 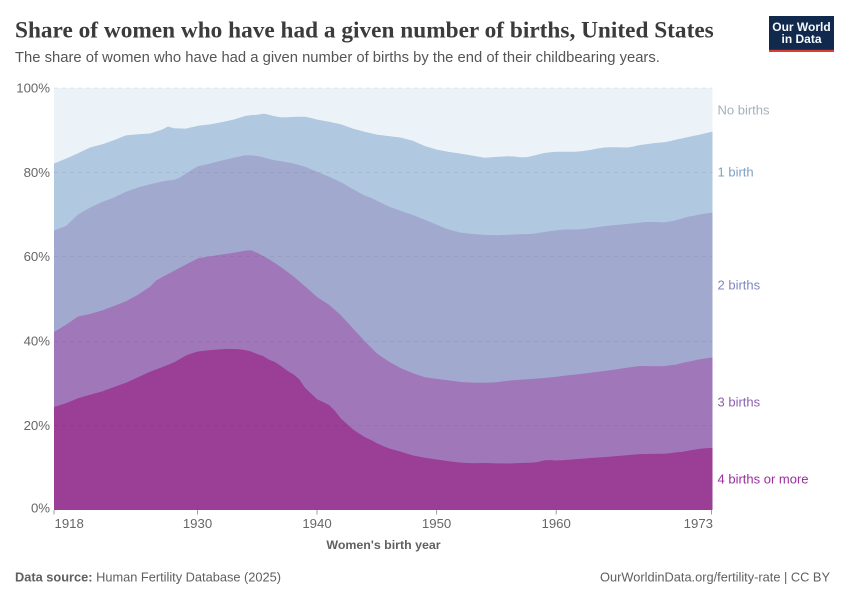 I want to click on svg-text: 60%, so click(x=37, y=256).